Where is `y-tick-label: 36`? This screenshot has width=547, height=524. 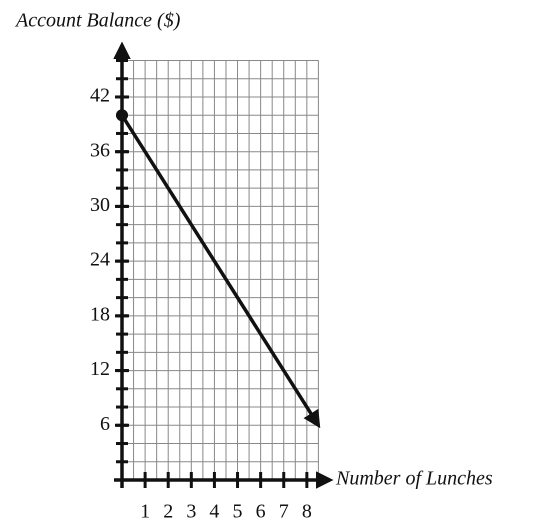 y-tick-label: 36 is located at coordinates (100, 150).